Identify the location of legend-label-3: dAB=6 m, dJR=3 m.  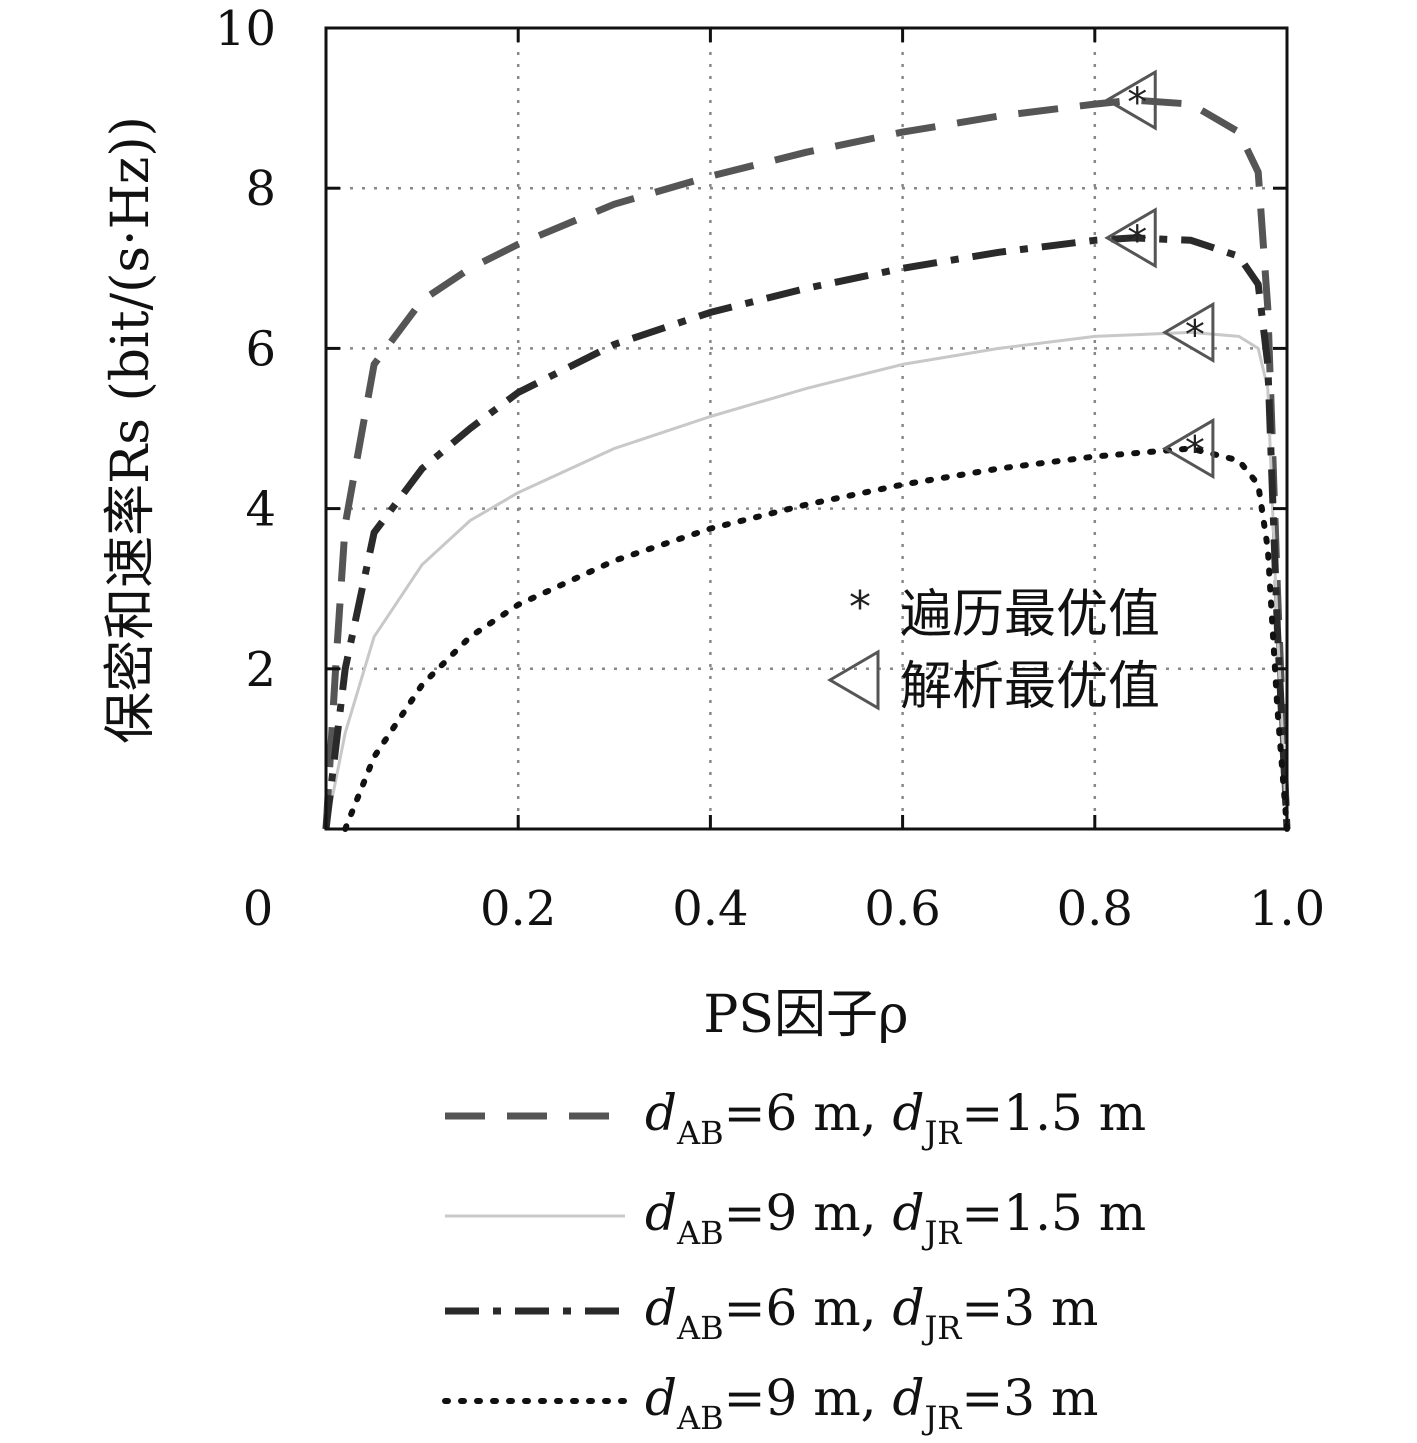
(871, 1313).